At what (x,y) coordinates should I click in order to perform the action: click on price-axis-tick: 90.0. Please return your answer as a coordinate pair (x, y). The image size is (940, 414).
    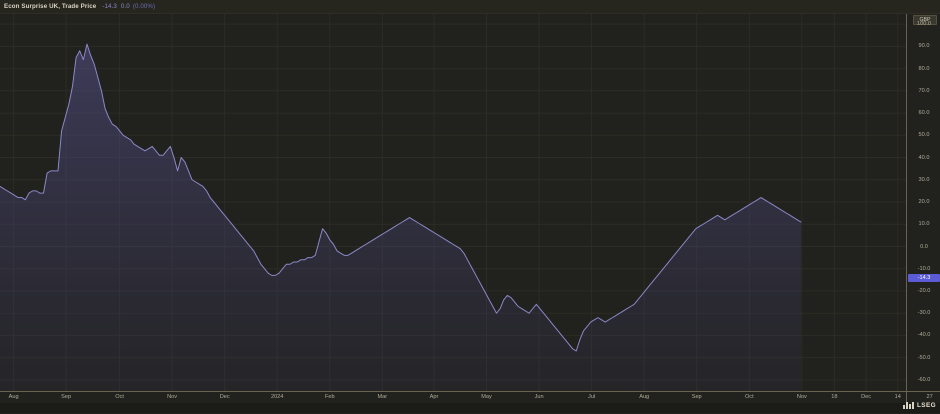
    Looking at the image, I should click on (924, 46).